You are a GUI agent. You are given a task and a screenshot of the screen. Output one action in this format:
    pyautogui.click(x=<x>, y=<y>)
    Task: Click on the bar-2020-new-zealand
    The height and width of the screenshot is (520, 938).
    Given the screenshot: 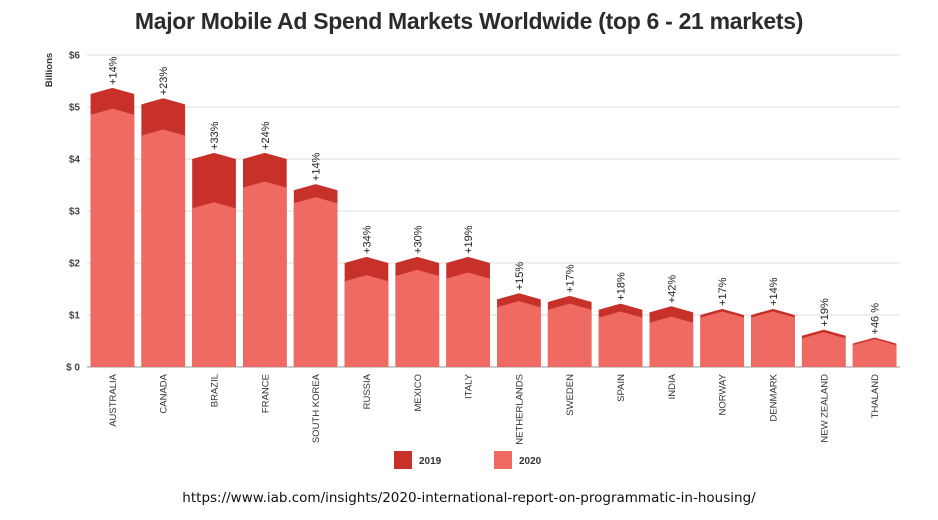 What is the action you would take?
    pyautogui.click(x=823, y=349)
    